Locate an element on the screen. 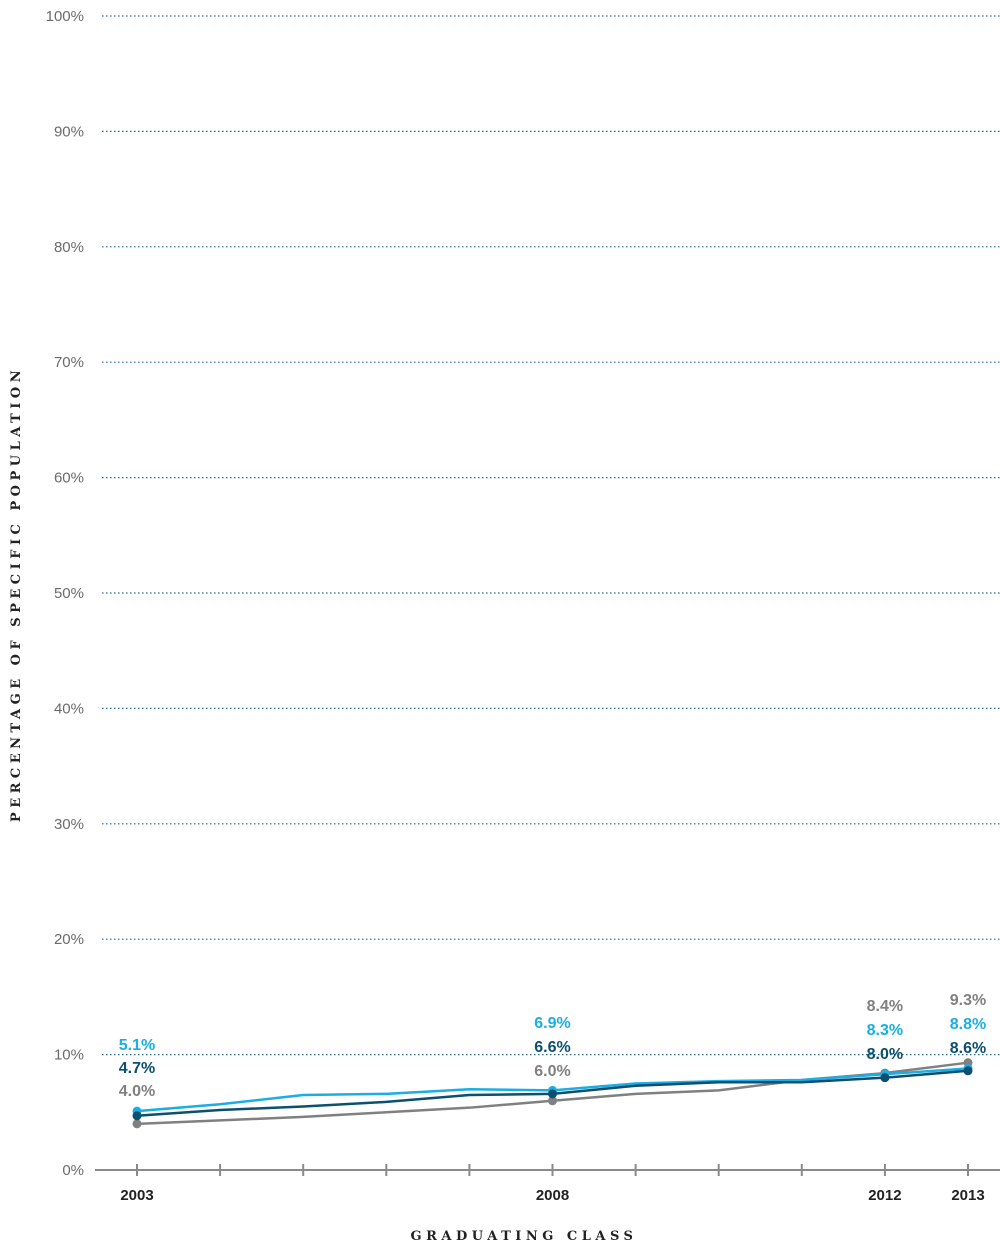 The width and height of the screenshot is (1000, 1251). y-tick-label: 80% is located at coordinates (69, 247).